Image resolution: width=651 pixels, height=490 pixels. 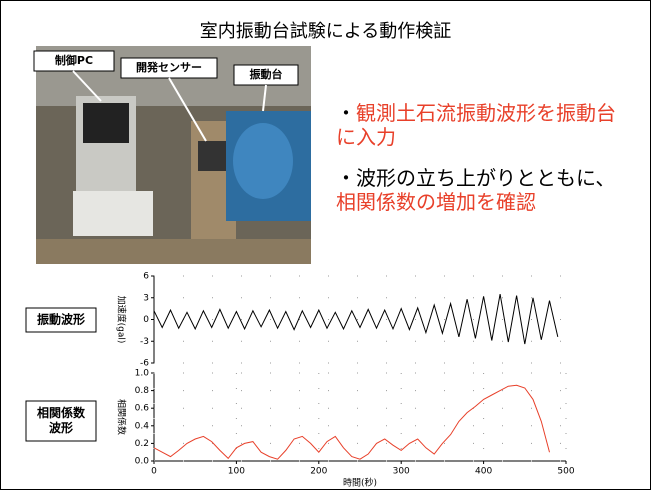 What do you see at coordinates (436, 202) in the screenshot?
I see `bullet-text: 相関係数の増加を確認` at bounding box center [436, 202].